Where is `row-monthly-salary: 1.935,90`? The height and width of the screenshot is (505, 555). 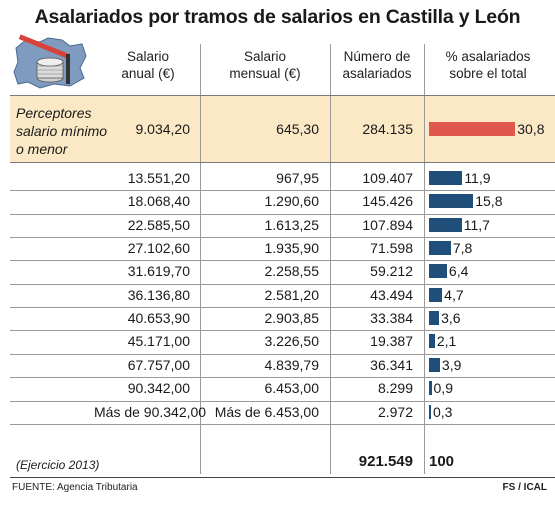 row-monthly-salary: 1.935,90 is located at coordinates (292, 248).